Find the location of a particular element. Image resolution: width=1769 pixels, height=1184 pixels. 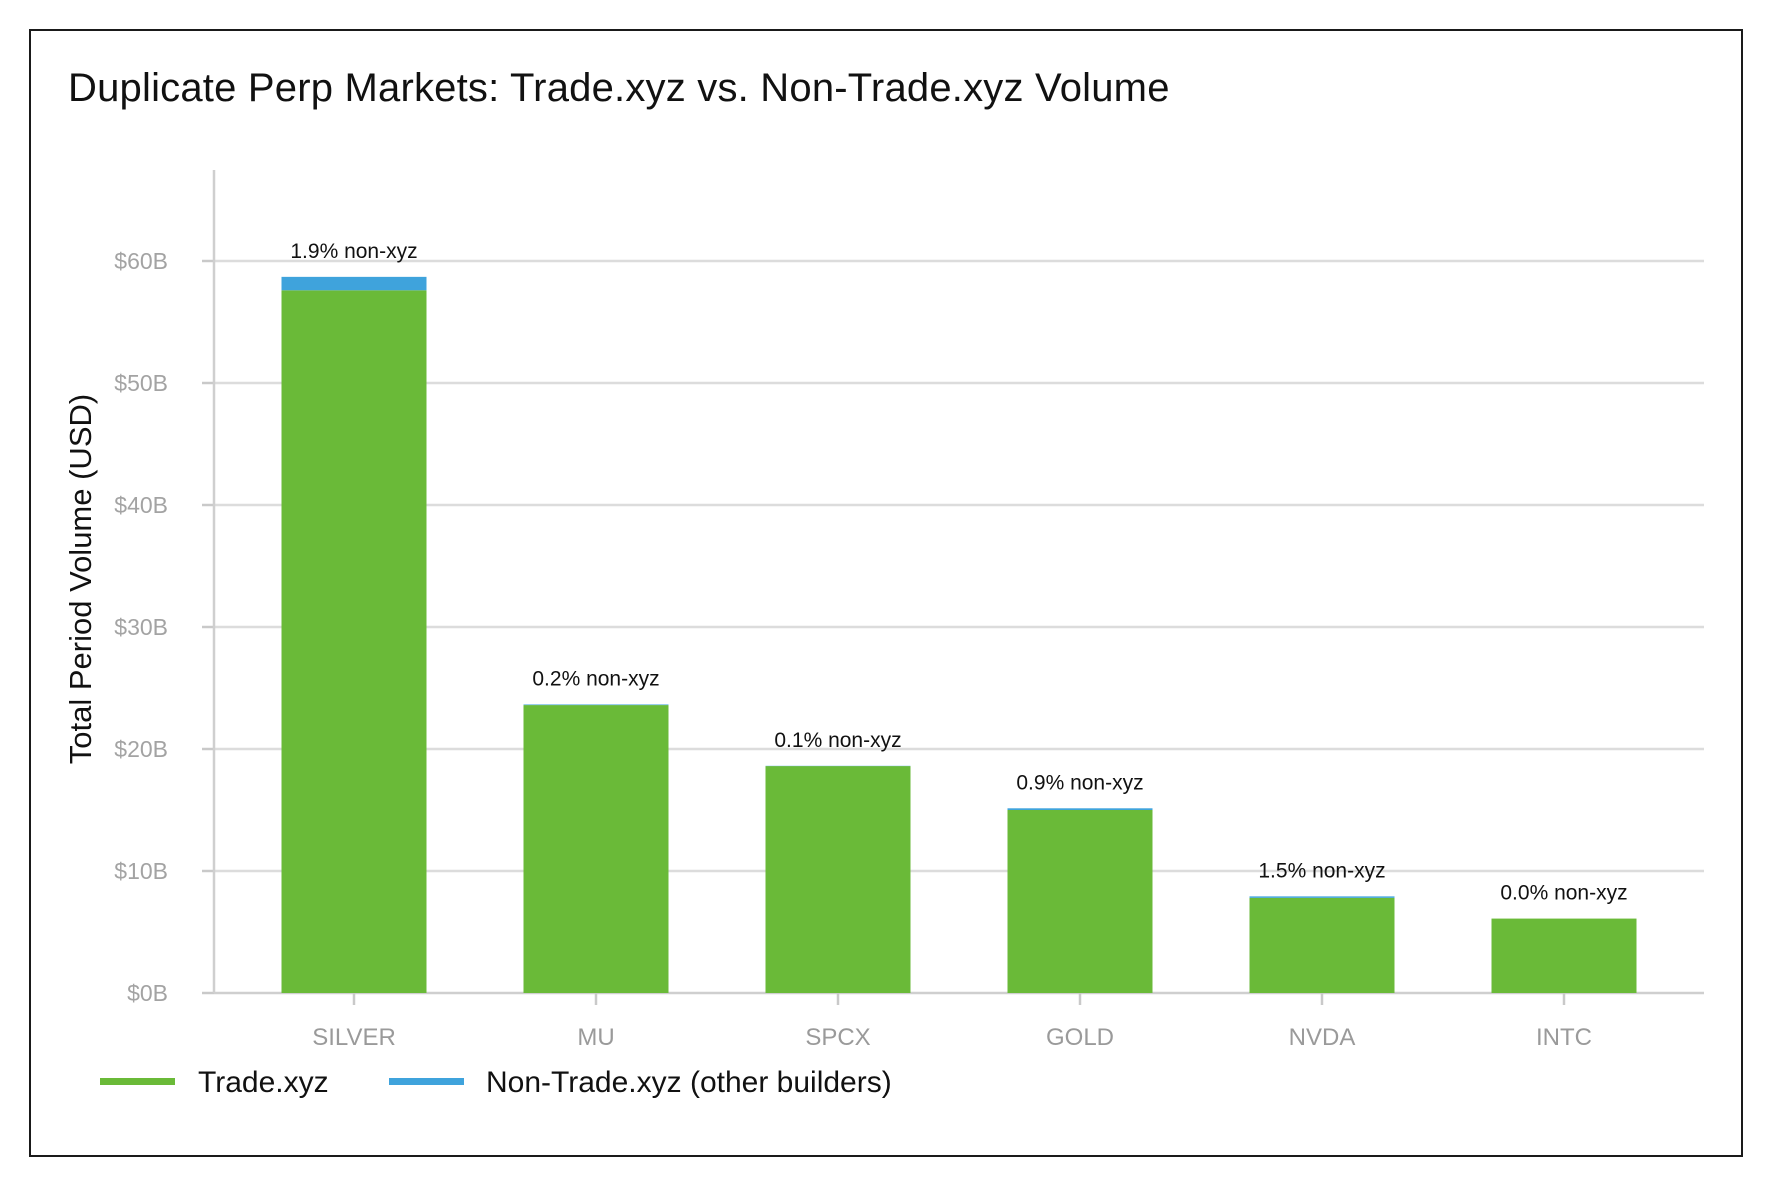

bar-annotation: 0.9% non-xyz is located at coordinates (1079, 782).